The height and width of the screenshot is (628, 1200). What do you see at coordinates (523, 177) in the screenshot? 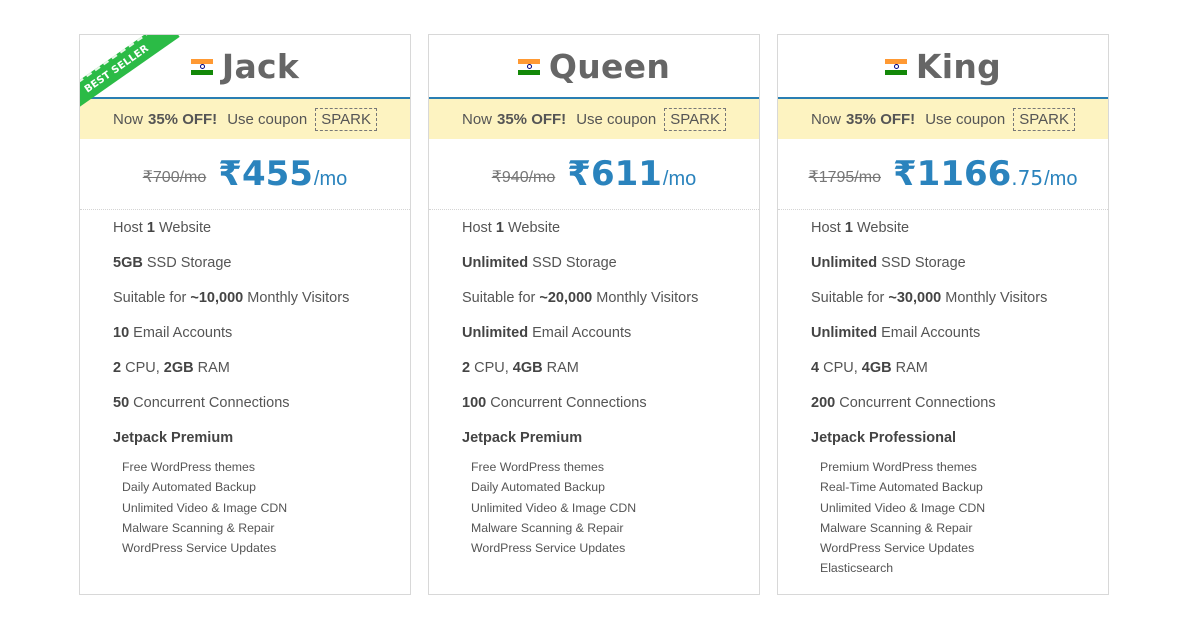
I see `old-price: ₹940/mo` at bounding box center [523, 177].